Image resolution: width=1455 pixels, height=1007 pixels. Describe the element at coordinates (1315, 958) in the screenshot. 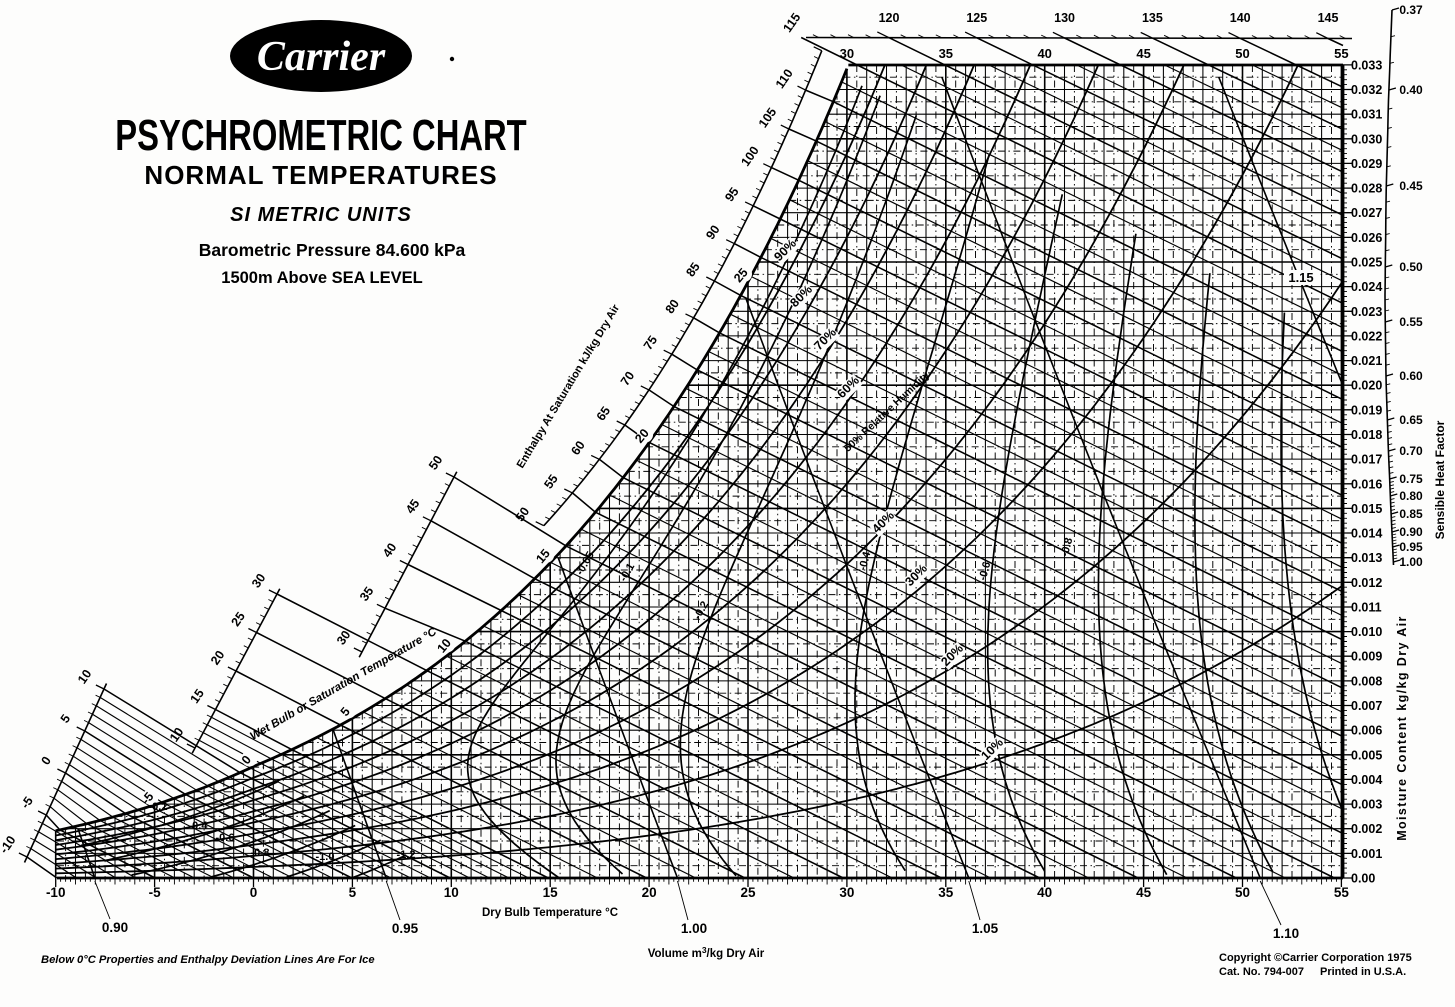

I see `svg-text:Copyright ©Carrier Corporation: Copyright ©Carrier Corporation 1975` at that location.